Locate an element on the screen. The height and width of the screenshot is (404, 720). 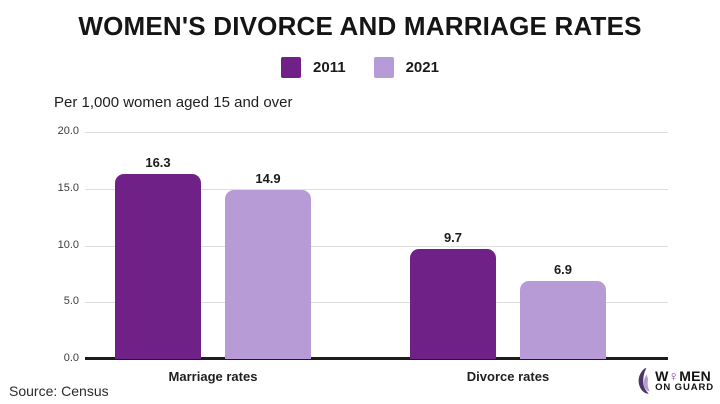
legend-item: 2011 is located at coordinates (313, 67).